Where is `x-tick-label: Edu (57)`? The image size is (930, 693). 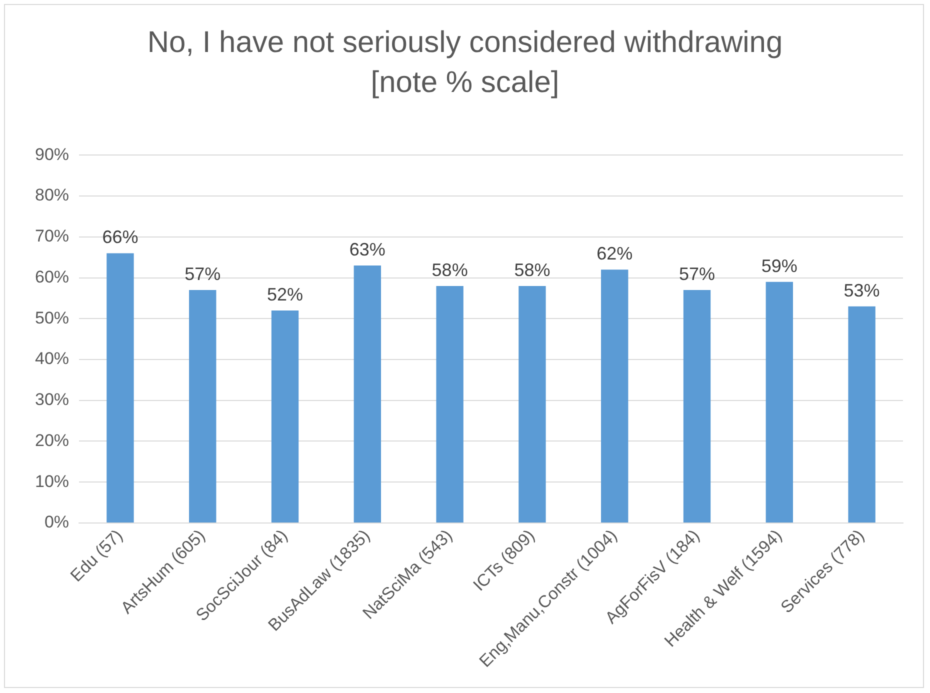 x-tick-label: Edu (57) is located at coordinates (96, 556).